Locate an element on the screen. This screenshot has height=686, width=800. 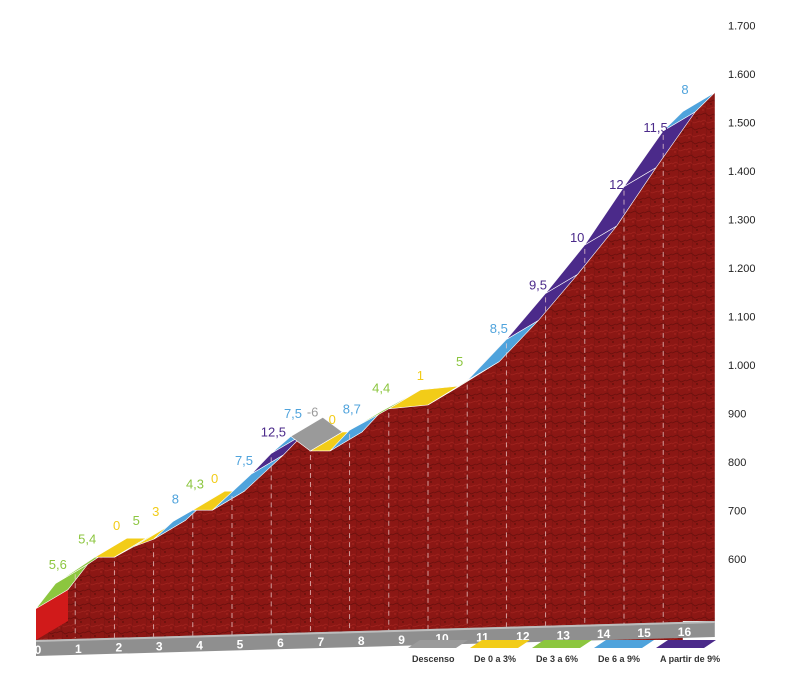
x-tick-label: 3 is located at coordinates (159, 647).